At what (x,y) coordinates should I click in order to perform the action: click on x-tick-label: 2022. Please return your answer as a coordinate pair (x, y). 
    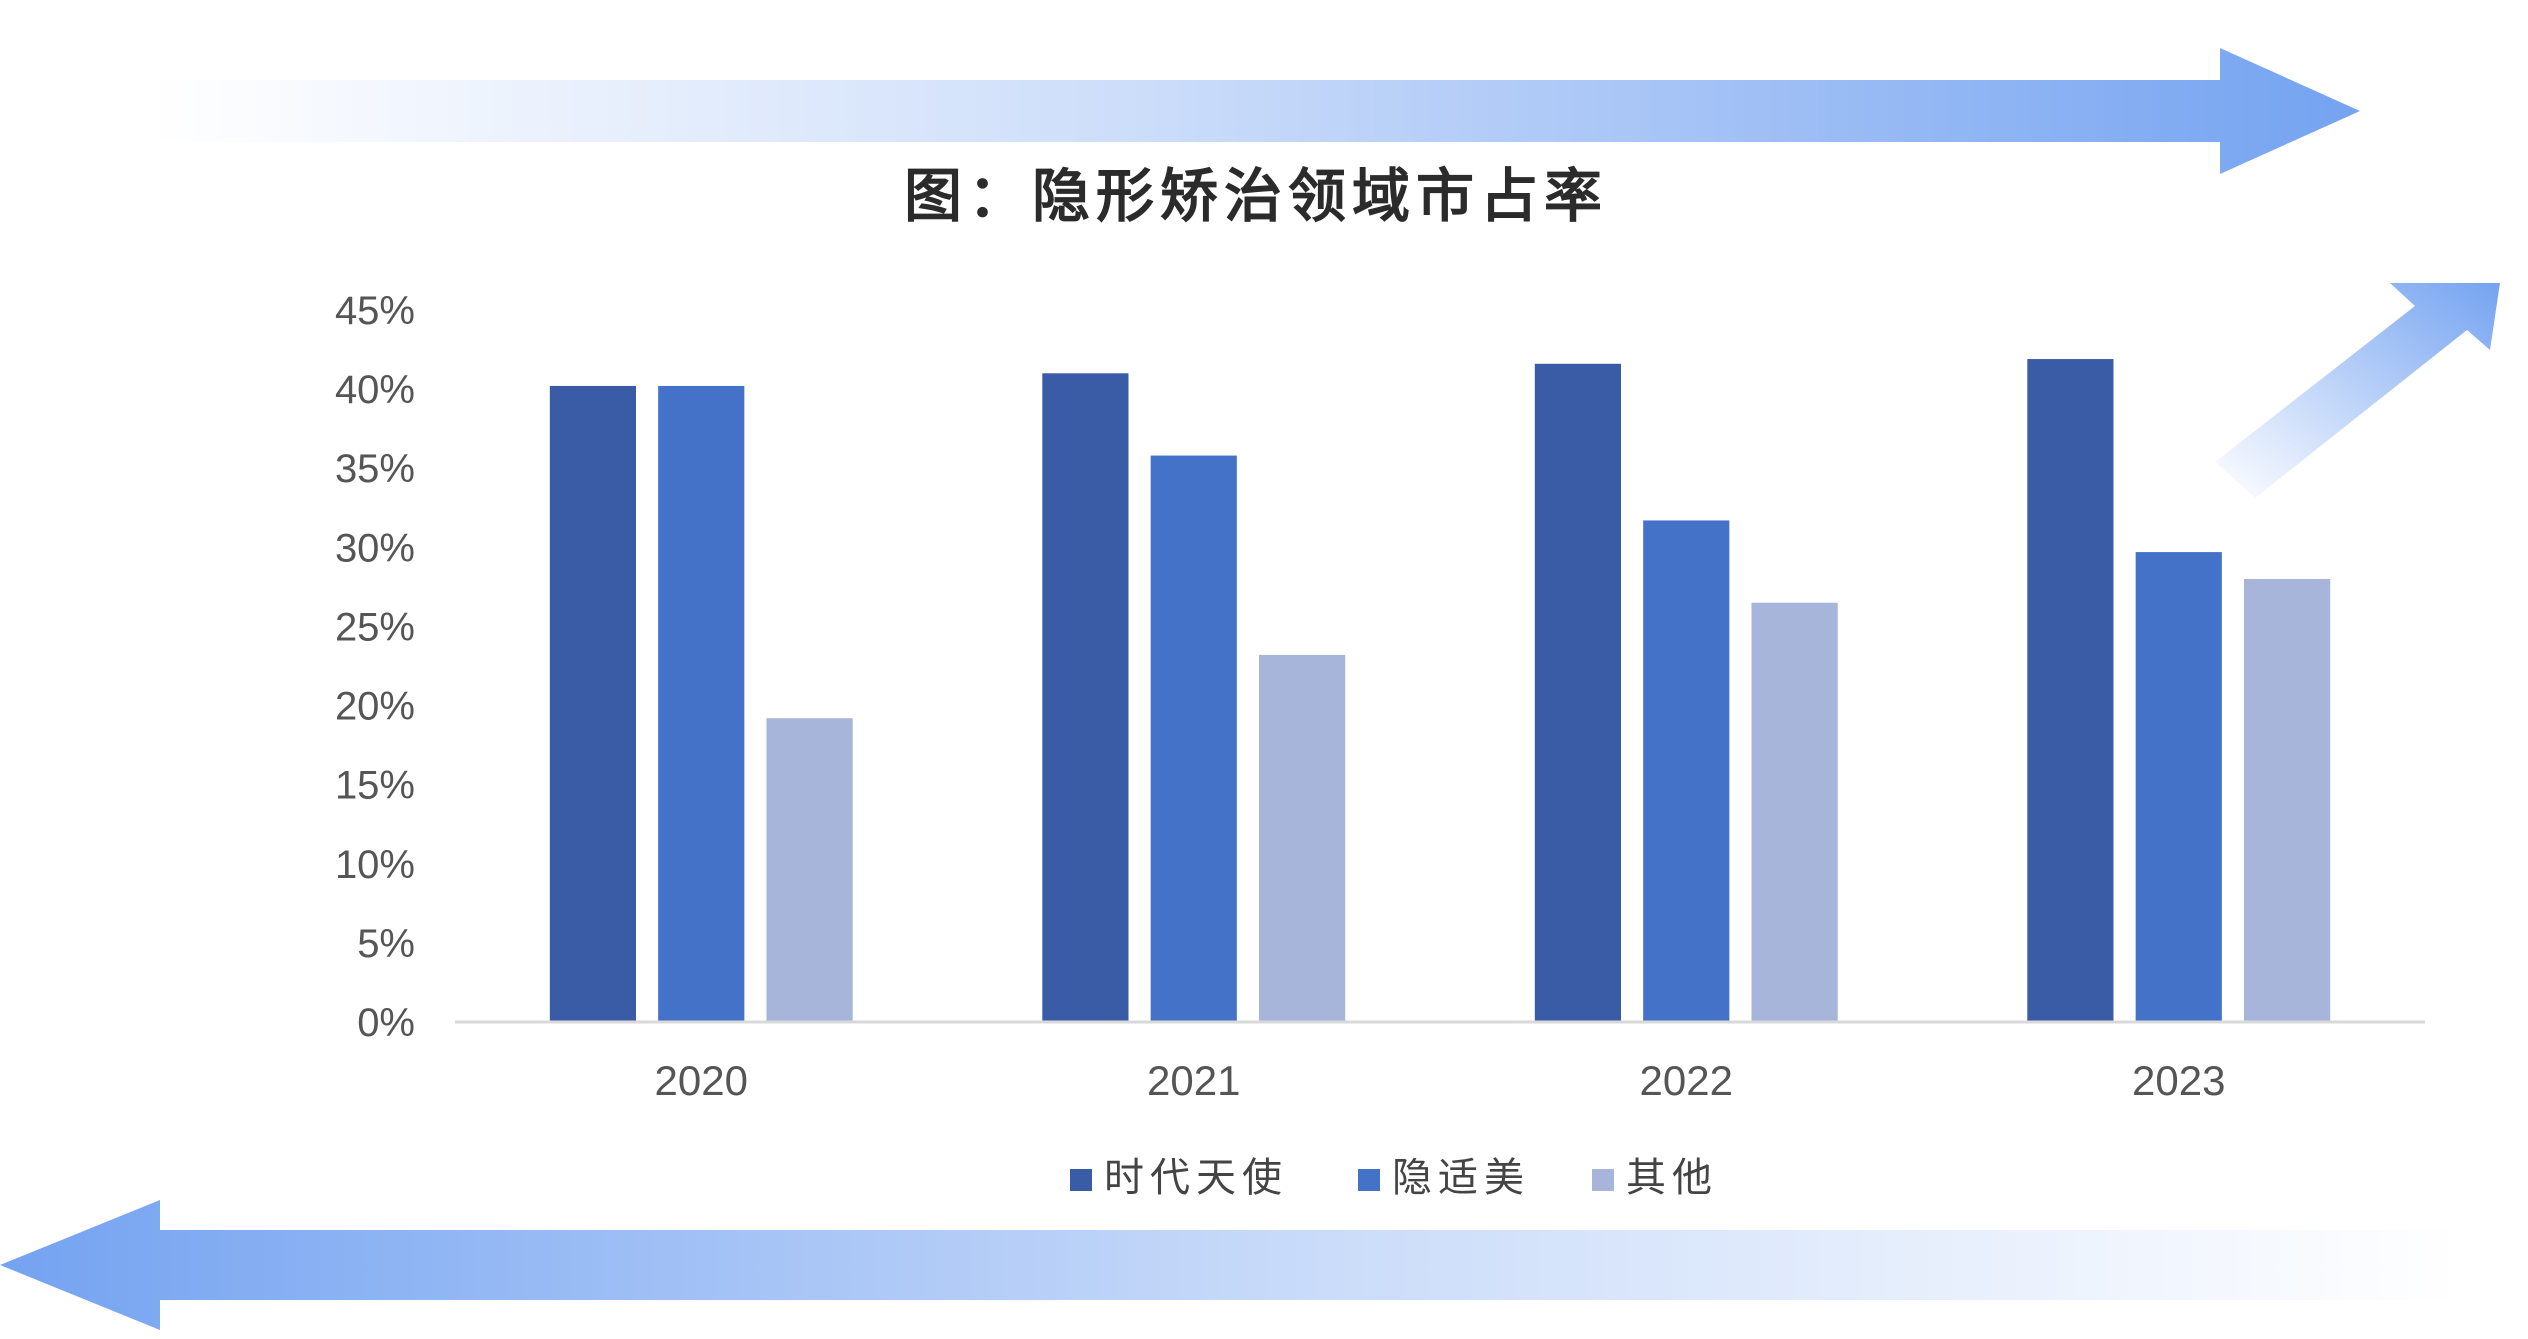
    Looking at the image, I should click on (1686, 1080).